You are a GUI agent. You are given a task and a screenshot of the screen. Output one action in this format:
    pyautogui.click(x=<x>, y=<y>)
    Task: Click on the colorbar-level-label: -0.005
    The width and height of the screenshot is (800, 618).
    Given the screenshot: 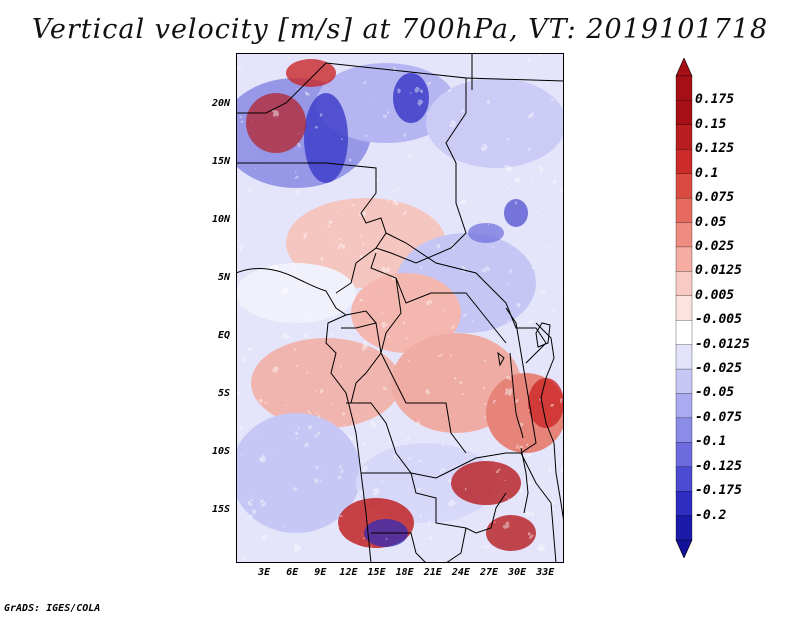 What is the action you would take?
    pyautogui.click(x=718, y=320)
    